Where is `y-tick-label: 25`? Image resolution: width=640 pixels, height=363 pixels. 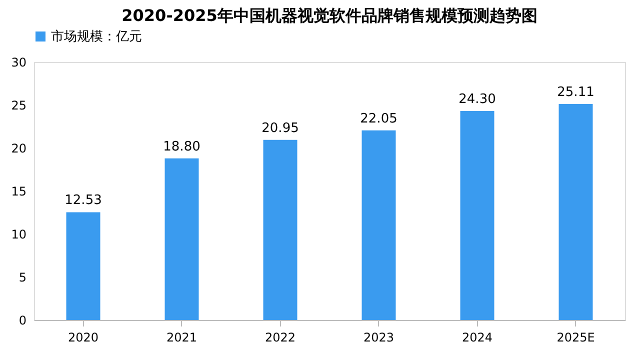 y-tick-label: 25 is located at coordinates (18, 105).